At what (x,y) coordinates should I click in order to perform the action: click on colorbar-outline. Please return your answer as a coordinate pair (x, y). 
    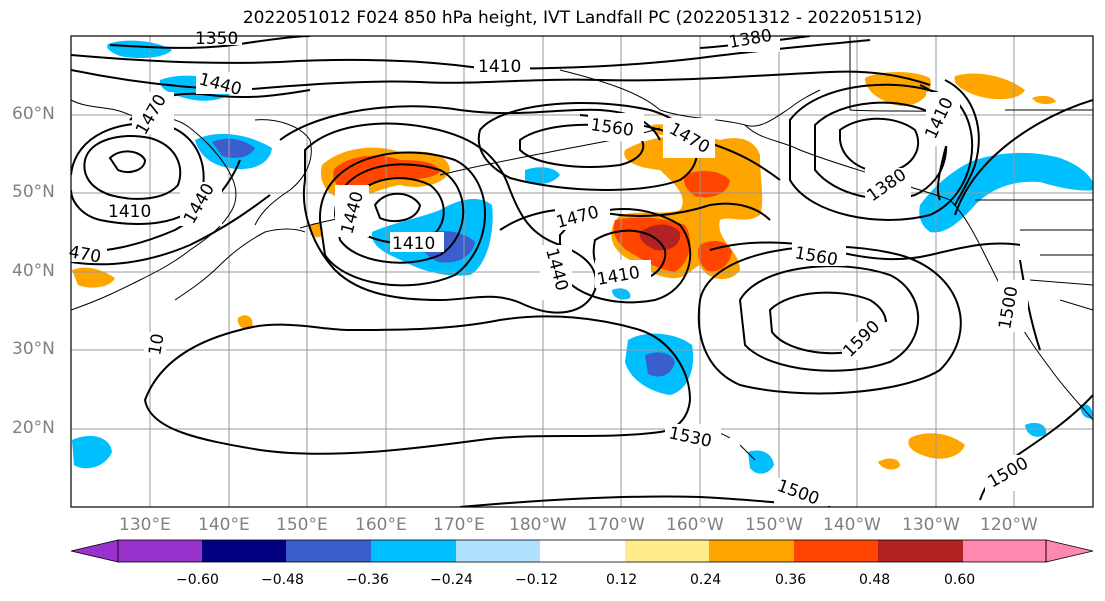
    Looking at the image, I should click on (582, 551).